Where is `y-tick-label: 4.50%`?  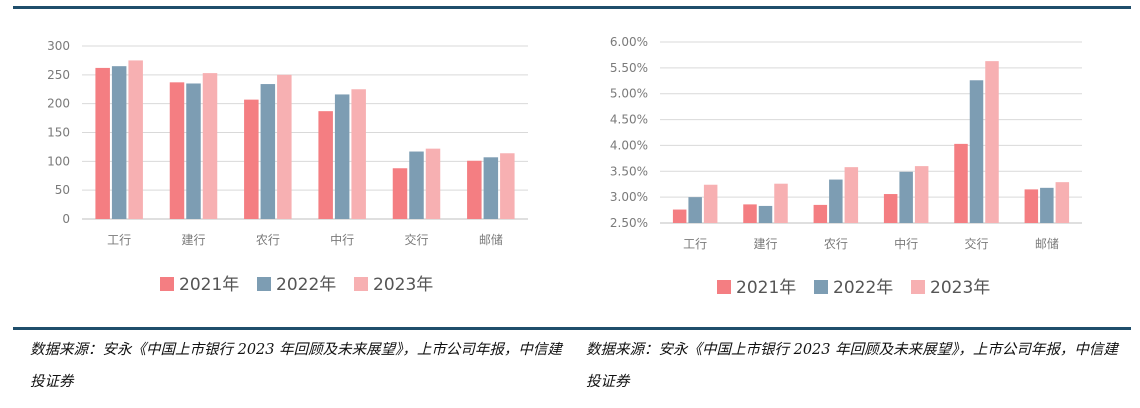 y-tick-label: 4.50% is located at coordinates (629, 120).